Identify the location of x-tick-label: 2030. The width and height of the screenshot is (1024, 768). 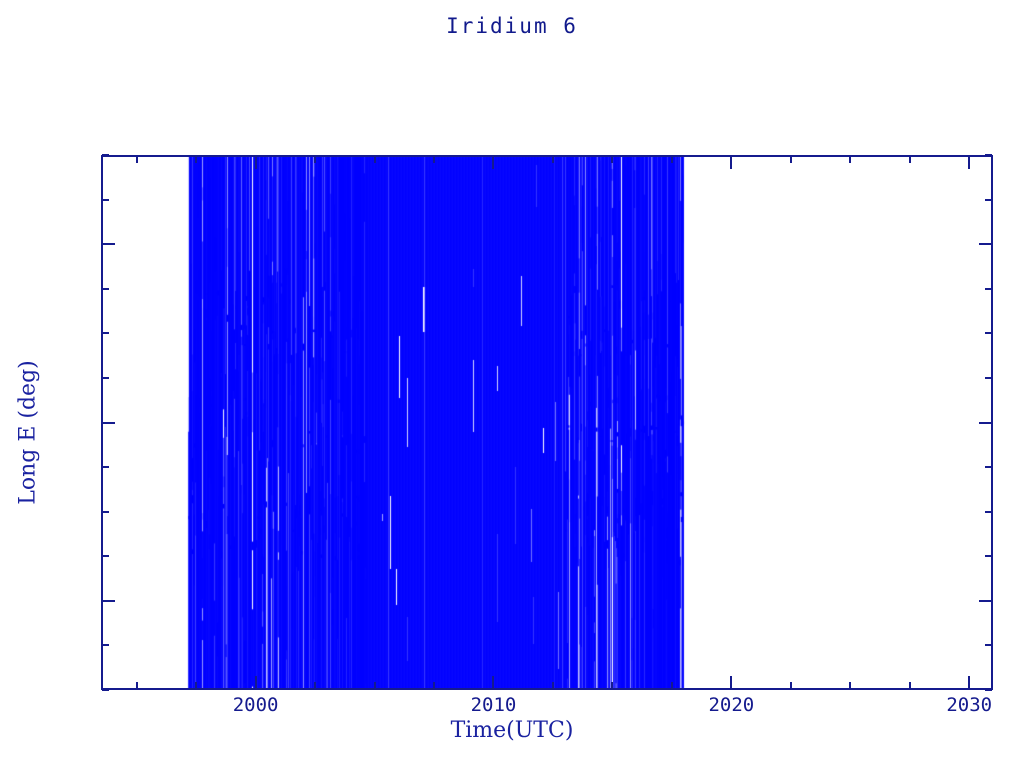
(969, 705).